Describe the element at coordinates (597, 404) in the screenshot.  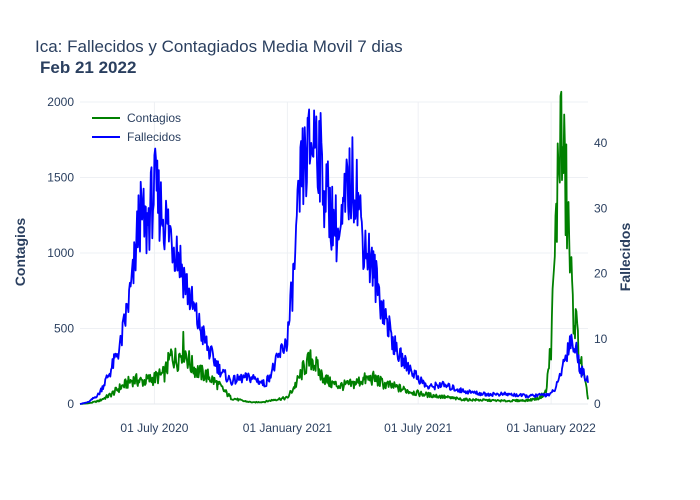
I see `y2-tick-label: 0` at that location.